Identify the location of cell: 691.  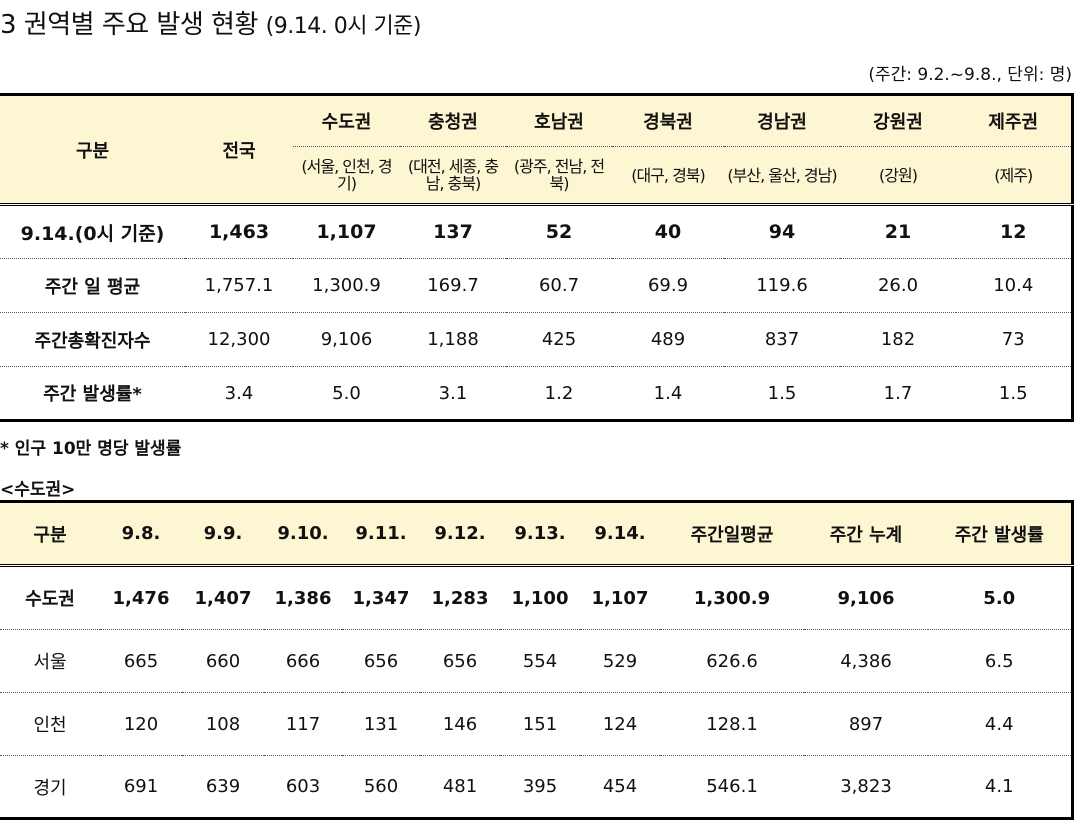
(141, 786).